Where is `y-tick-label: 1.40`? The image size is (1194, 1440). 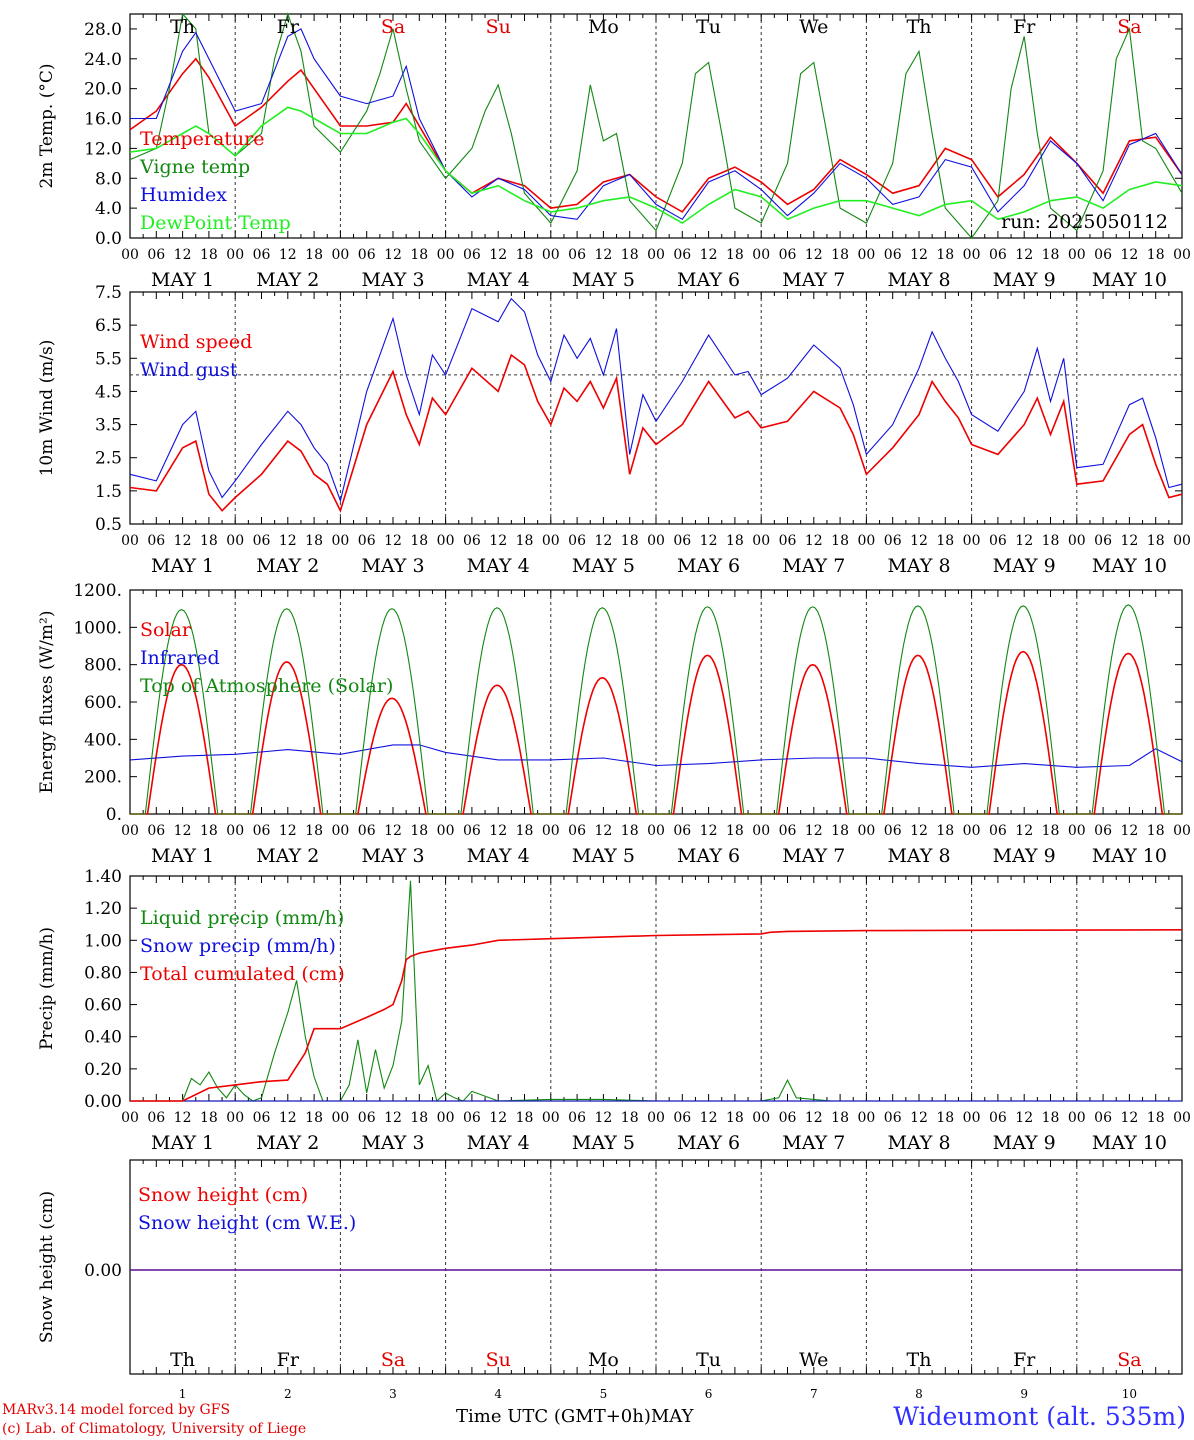 y-tick-label: 1.40 is located at coordinates (103, 877).